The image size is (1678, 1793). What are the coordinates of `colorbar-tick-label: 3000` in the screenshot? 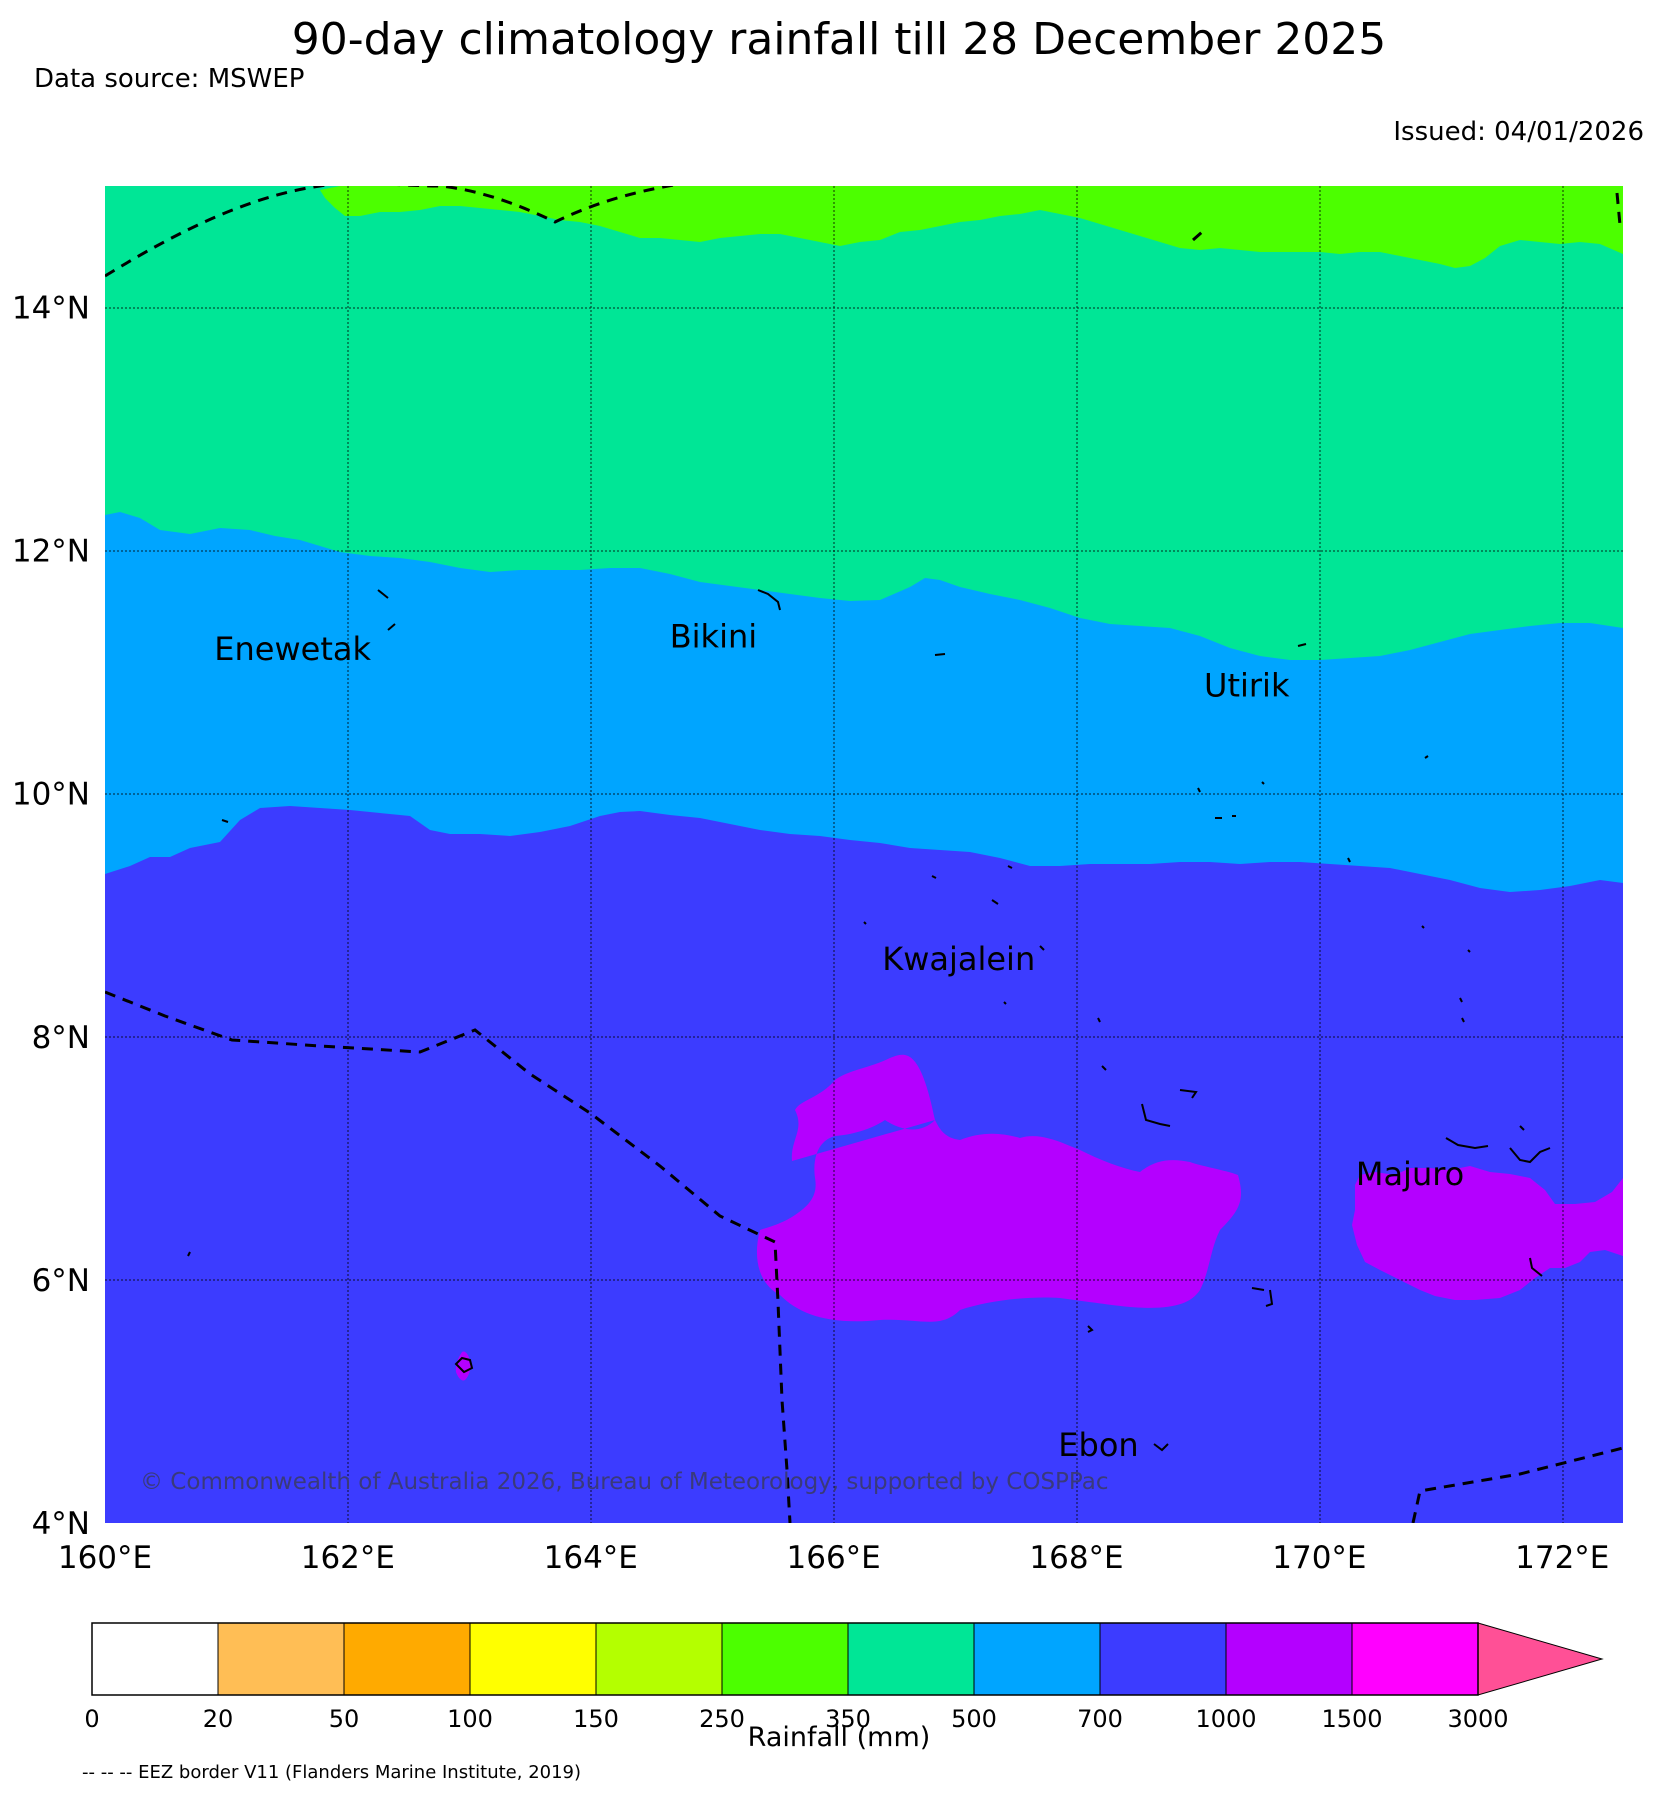 It's located at (1477, 1719).